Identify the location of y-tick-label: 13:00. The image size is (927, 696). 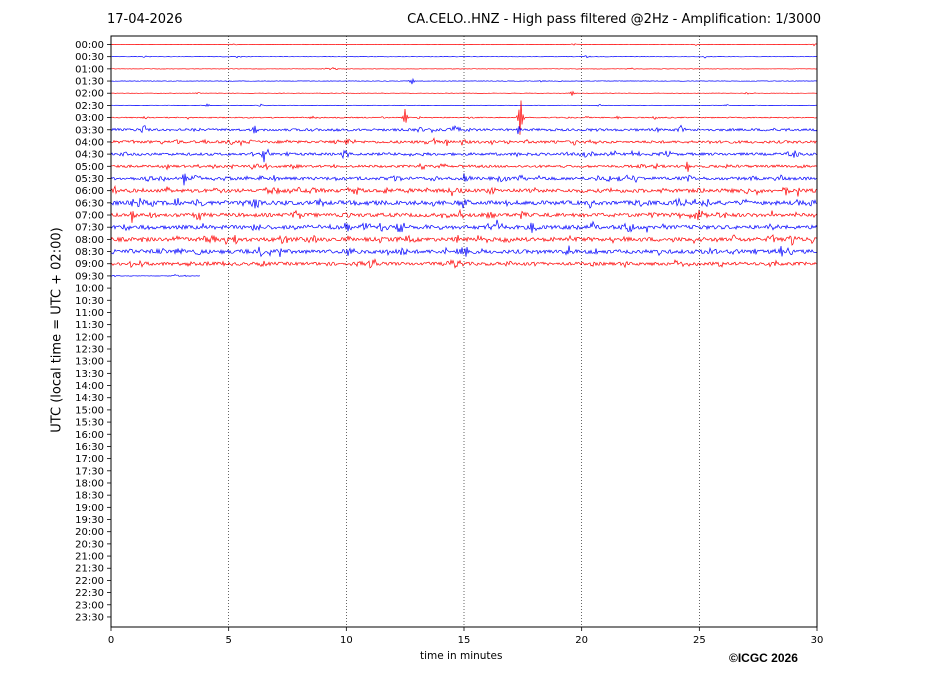
(89, 362).